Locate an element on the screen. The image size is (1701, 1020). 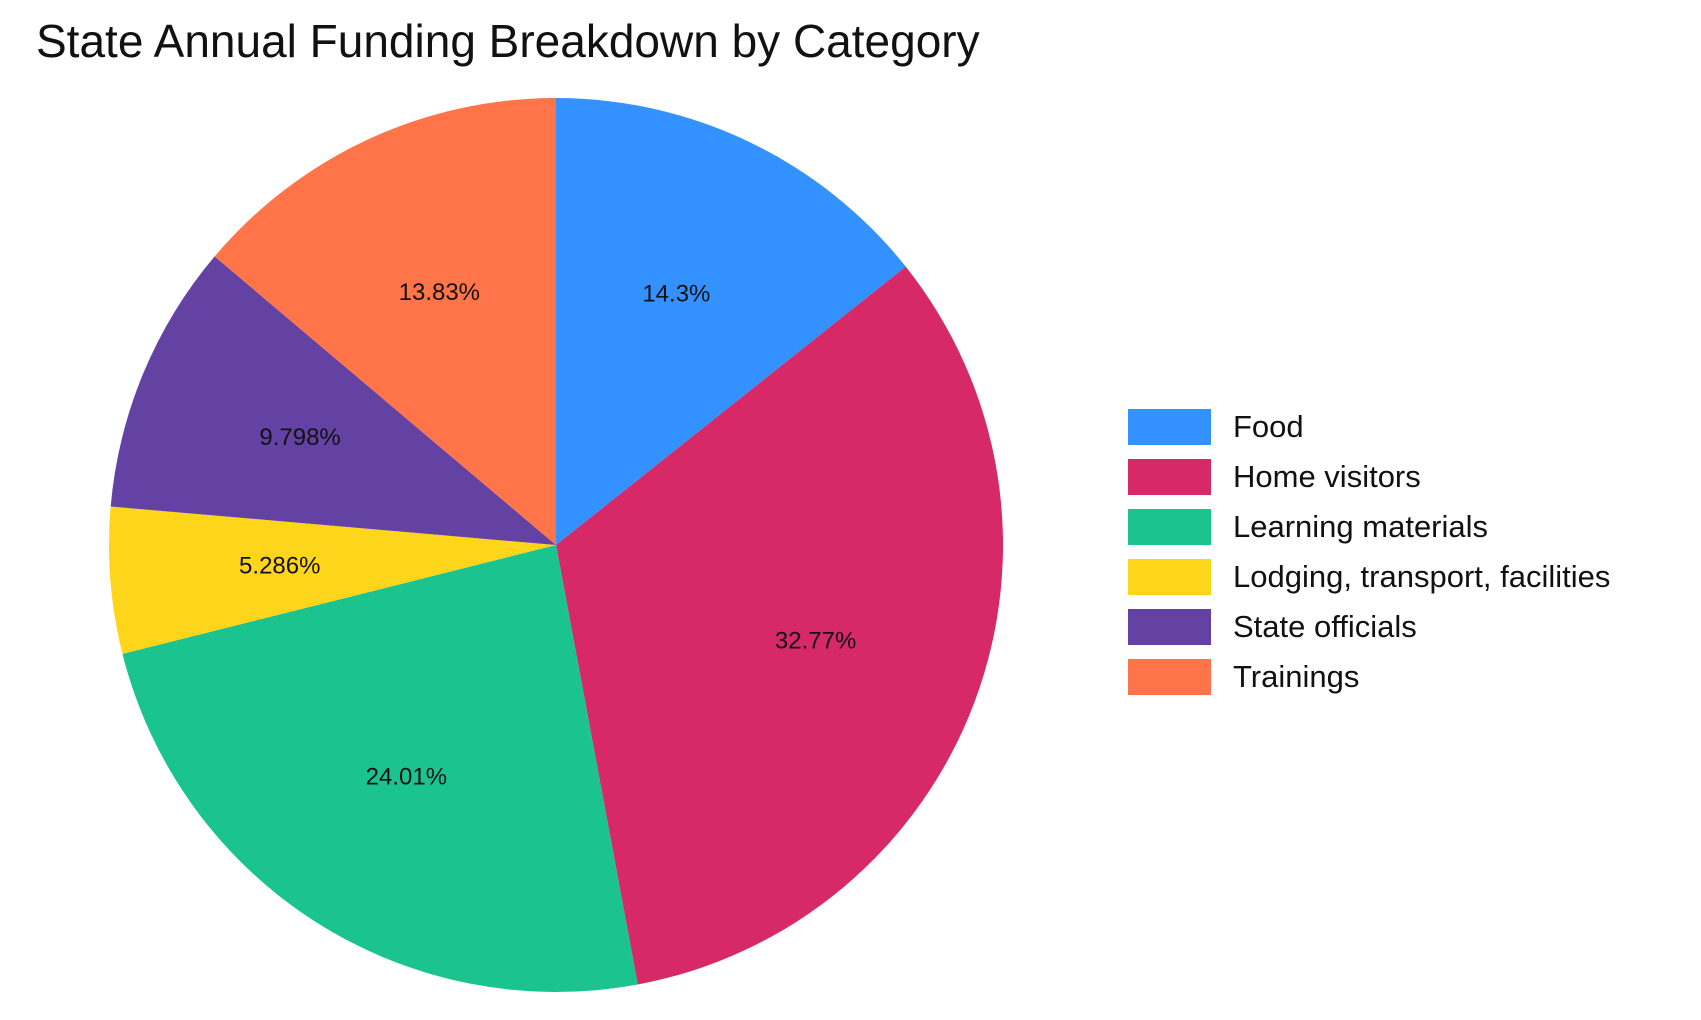
legend-item-state-officials: State officials is located at coordinates (1369, 627).